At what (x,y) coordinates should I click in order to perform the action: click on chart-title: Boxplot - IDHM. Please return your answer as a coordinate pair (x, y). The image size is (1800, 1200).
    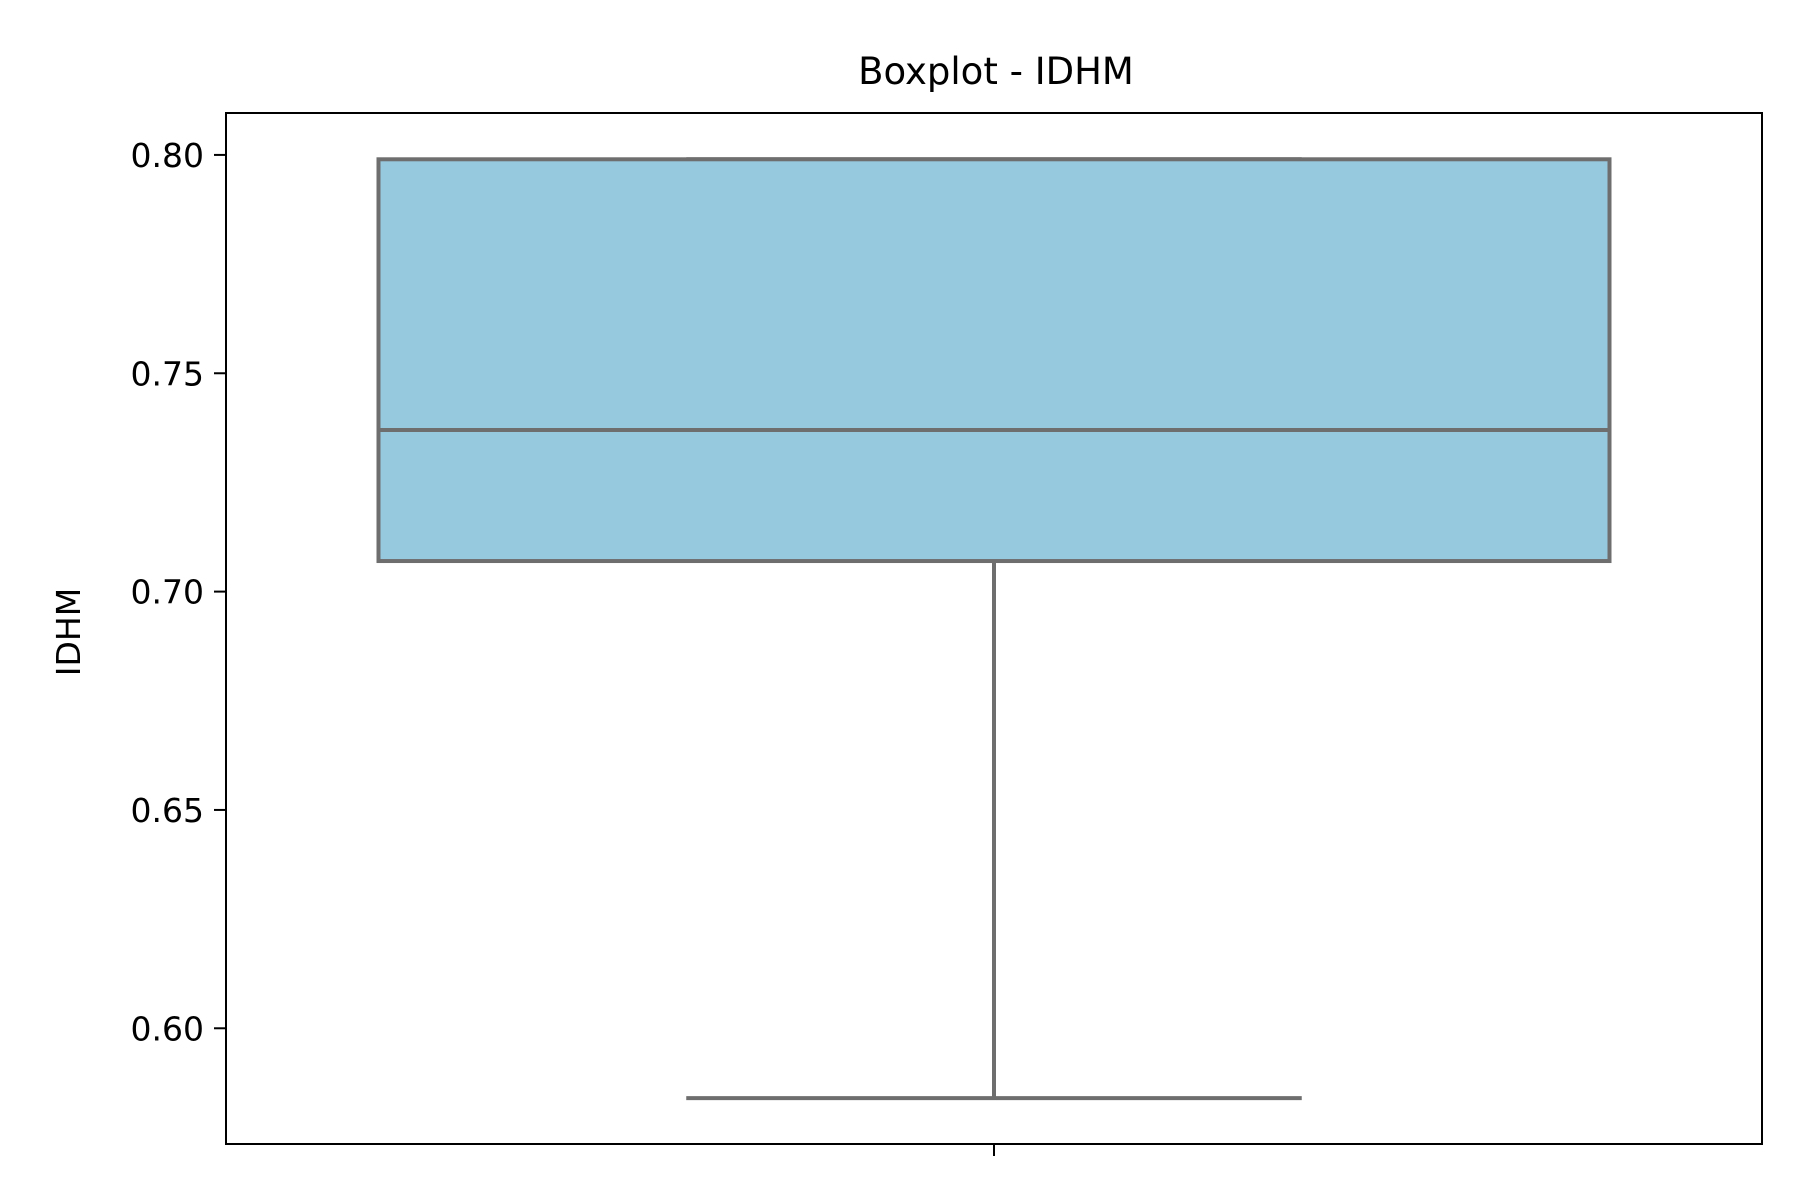
    Looking at the image, I should click on (996, 71).